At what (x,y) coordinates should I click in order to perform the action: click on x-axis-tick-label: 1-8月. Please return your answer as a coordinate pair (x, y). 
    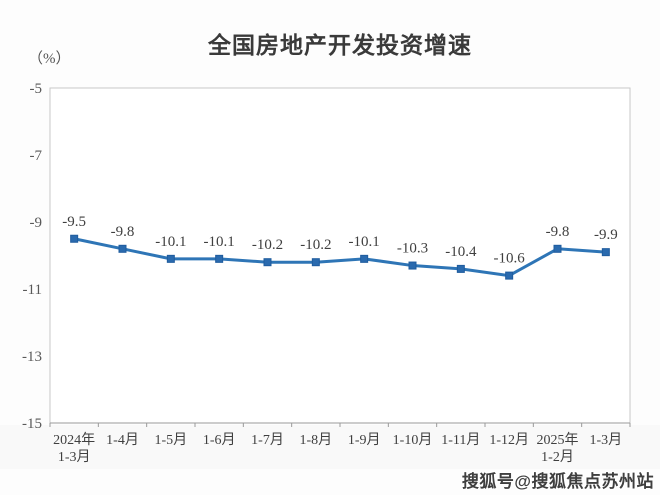
    Looking at the image, I should click on (315, 440).